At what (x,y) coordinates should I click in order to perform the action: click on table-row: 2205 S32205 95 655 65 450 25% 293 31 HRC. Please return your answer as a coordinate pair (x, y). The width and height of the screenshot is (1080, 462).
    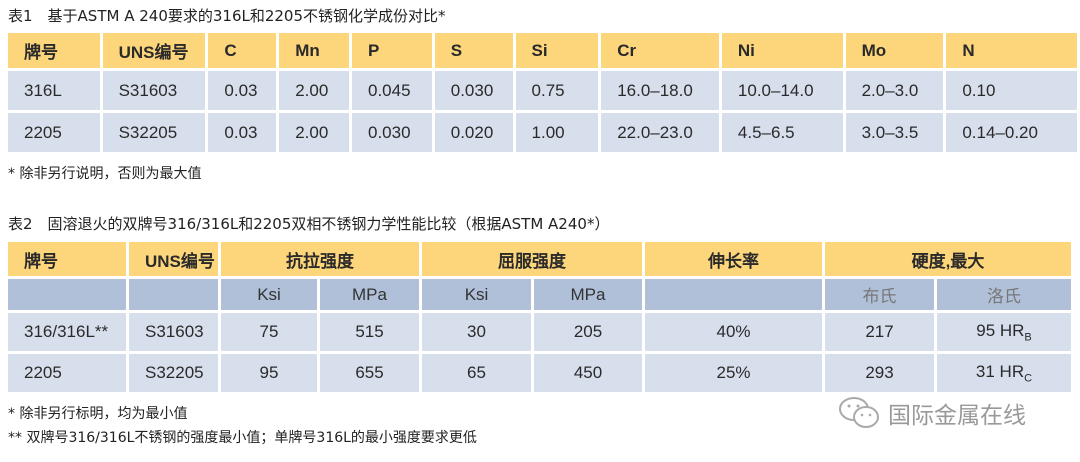
    Looking at the image, I should click on (539, 373).